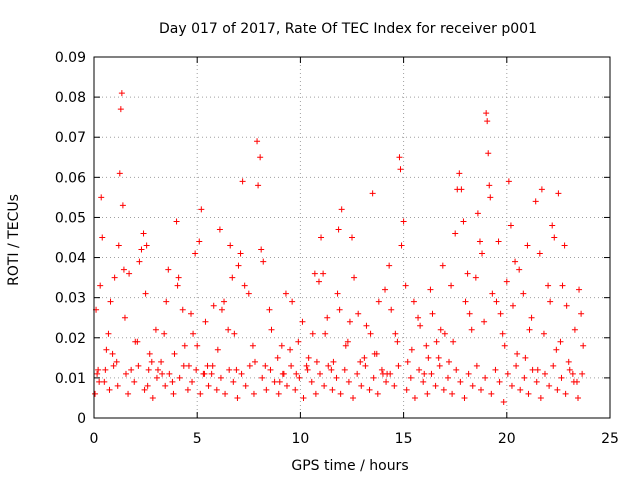 Image resolution: width=640 pixels, height=480 pixels. I want to click on y-tick-label: 0.09, so click(70, 58).